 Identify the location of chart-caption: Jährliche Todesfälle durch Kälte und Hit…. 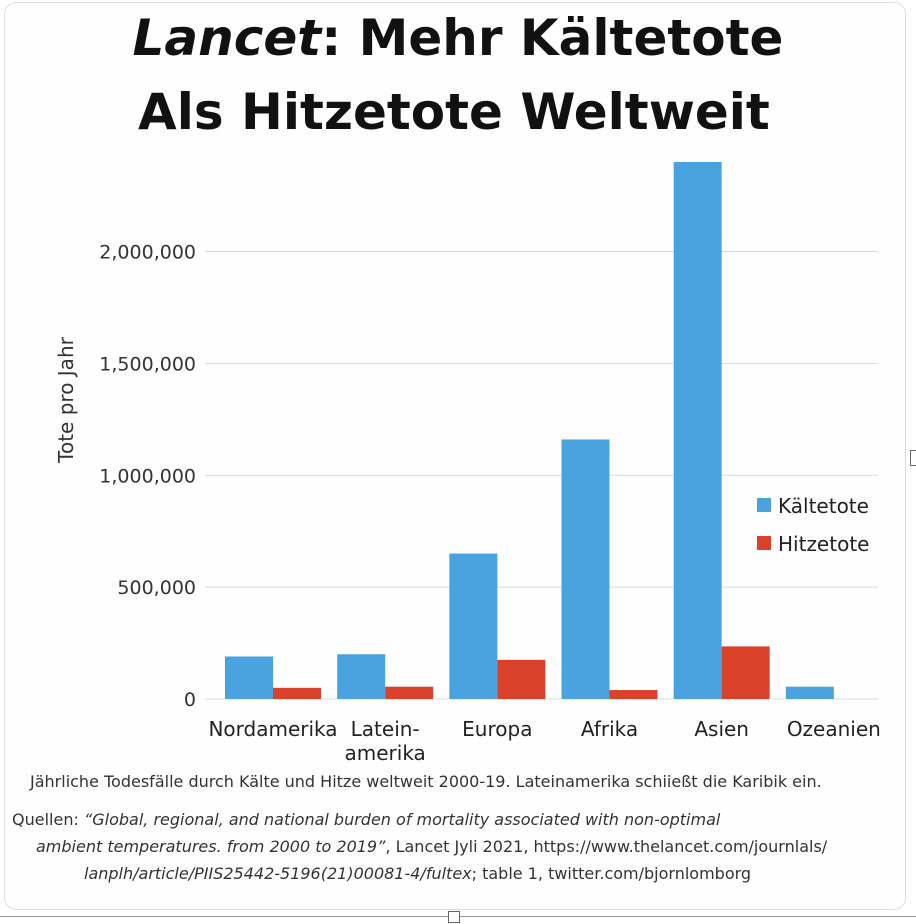
(426, 781).